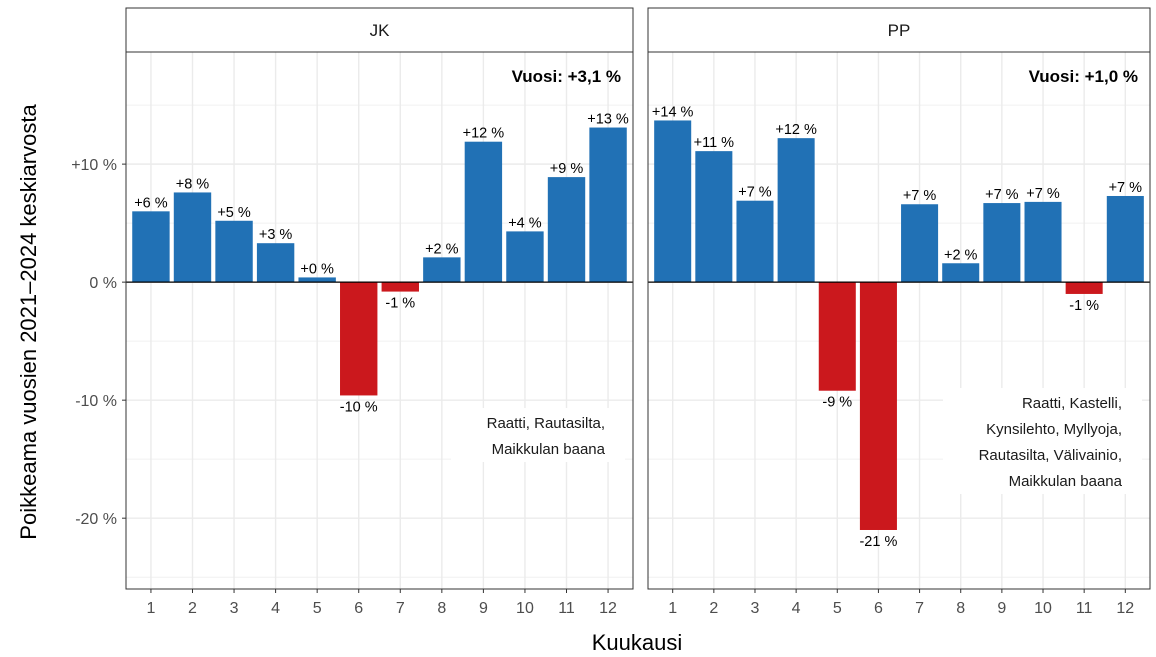  I want to click on y-tick-label: -20 %, so click(96, 519).